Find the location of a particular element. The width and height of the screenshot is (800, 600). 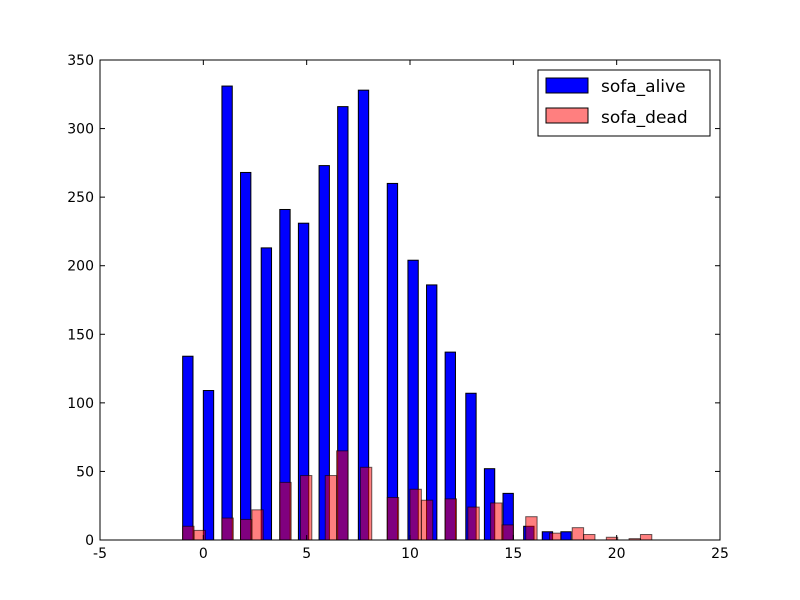

y-tick-label-4: 200 is located at coordinates (80, 267).